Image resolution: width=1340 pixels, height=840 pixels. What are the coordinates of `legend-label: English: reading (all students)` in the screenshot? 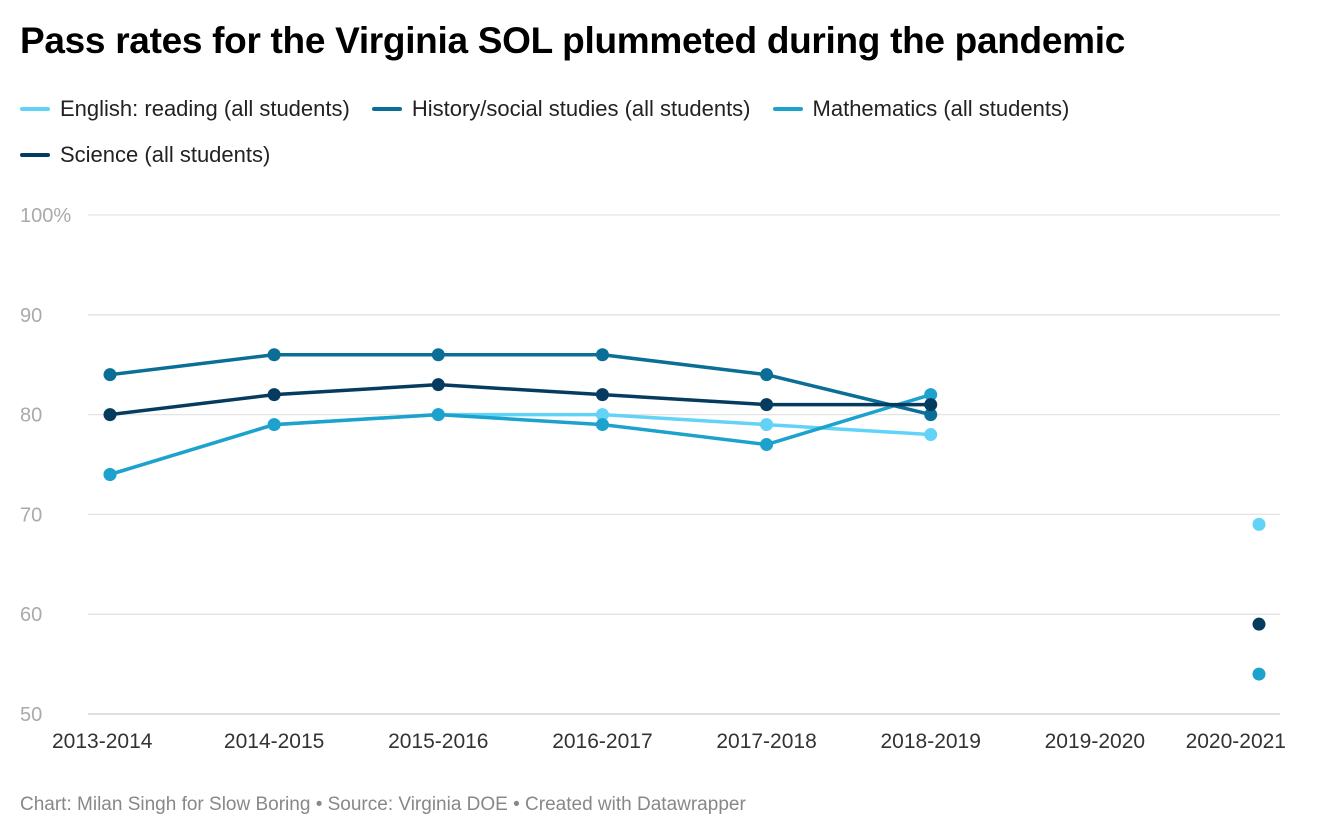 It's located at (205, 108).